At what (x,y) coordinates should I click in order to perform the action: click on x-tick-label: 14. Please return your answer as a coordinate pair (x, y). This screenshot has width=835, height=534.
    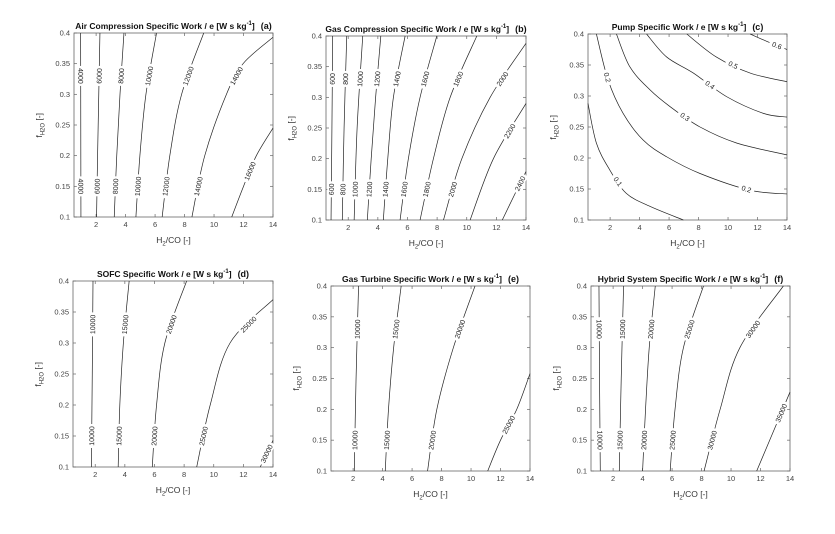
    Looking at the image, I should click on (273, 224).